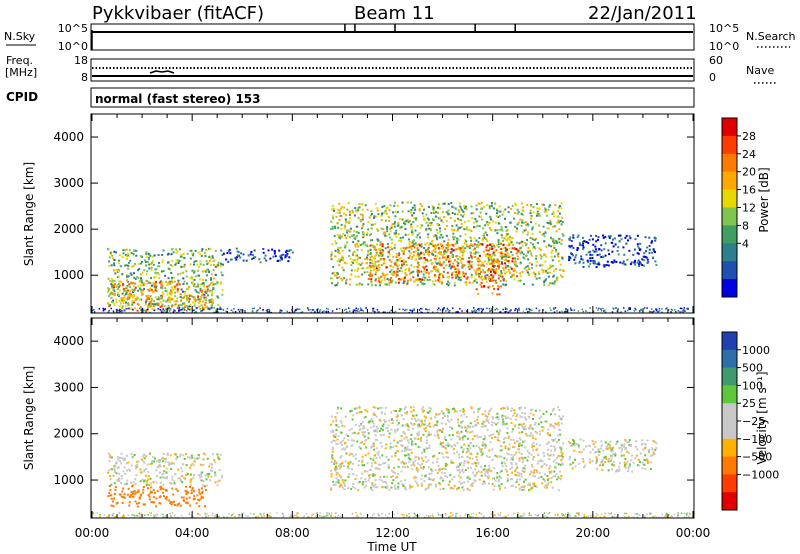 The image size is (800, 554). What do you see at coordinates (729, 127) in the screenshot?
I see `colorbar-segment` at bounding box center [729, 127].